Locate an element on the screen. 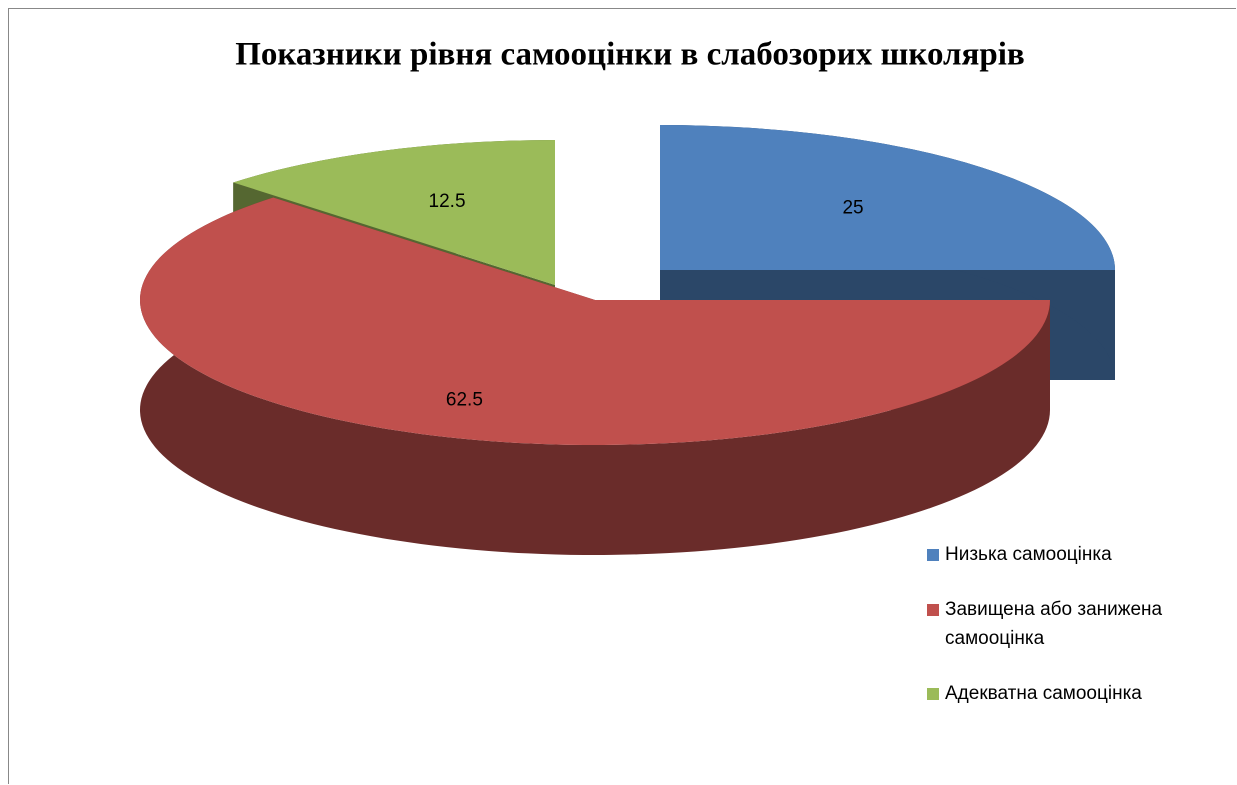 The height and width of the screenshot is (785, 1237). legend-item: Адекватна самооцінка is located at coordinates (1080, 693).